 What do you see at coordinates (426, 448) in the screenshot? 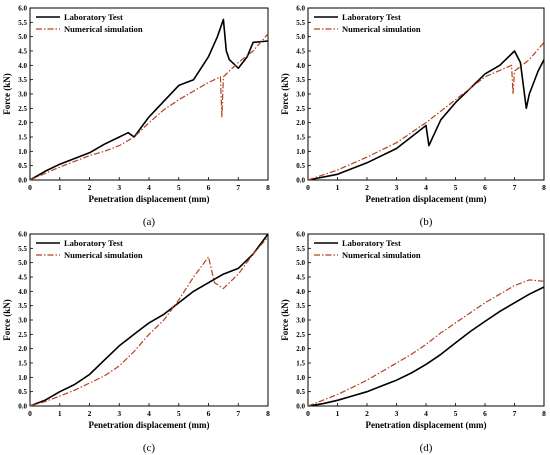
I see `panel-label: (d)` at bounding box center [426, 448].